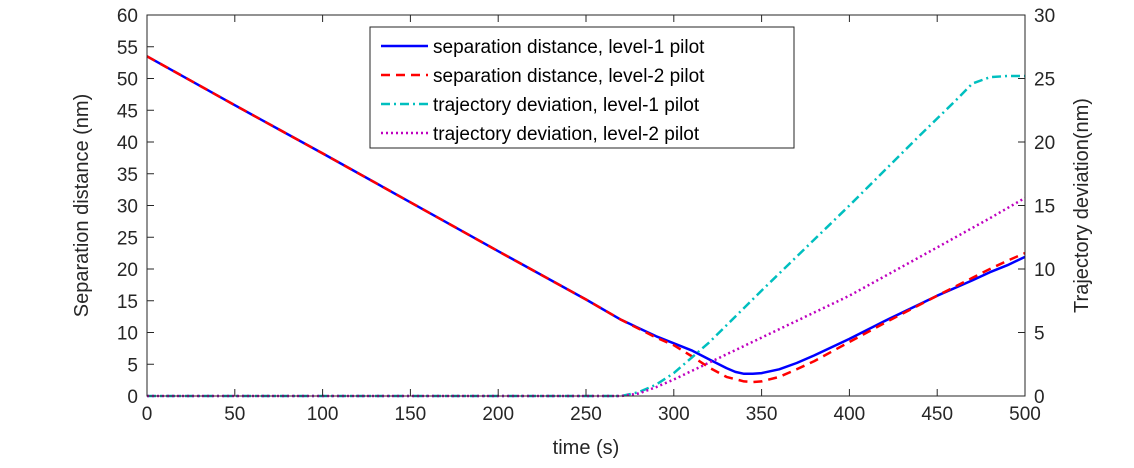 The height and width of the screenshot is (468, 1134). I want to click on y-axis-title-left: Separation distance (nm), so click(82, 205).